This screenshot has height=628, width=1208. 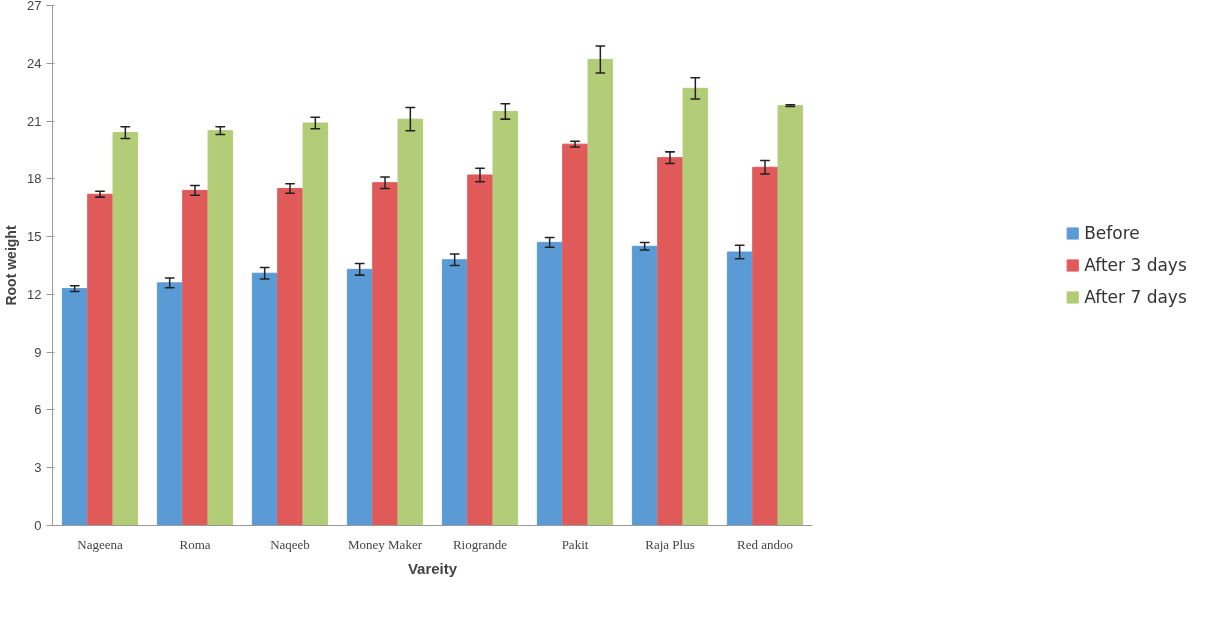 I want to click on x-tick-label: Nageena, so click(x=100, y=544).